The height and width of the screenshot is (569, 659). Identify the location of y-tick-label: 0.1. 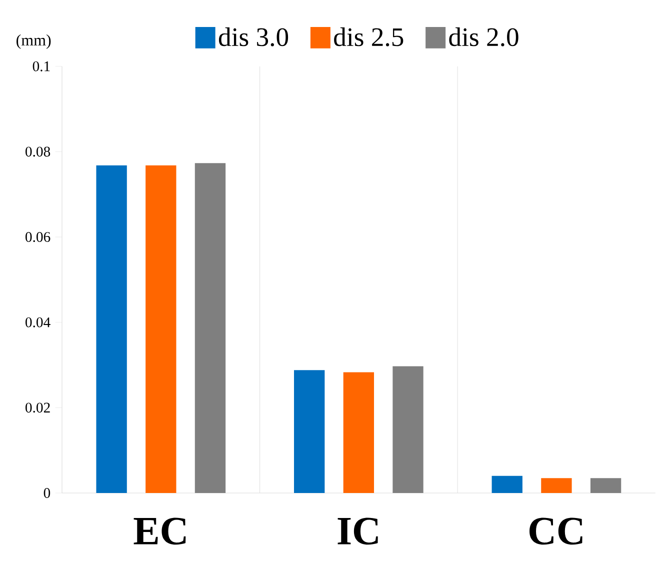
(41, 66).